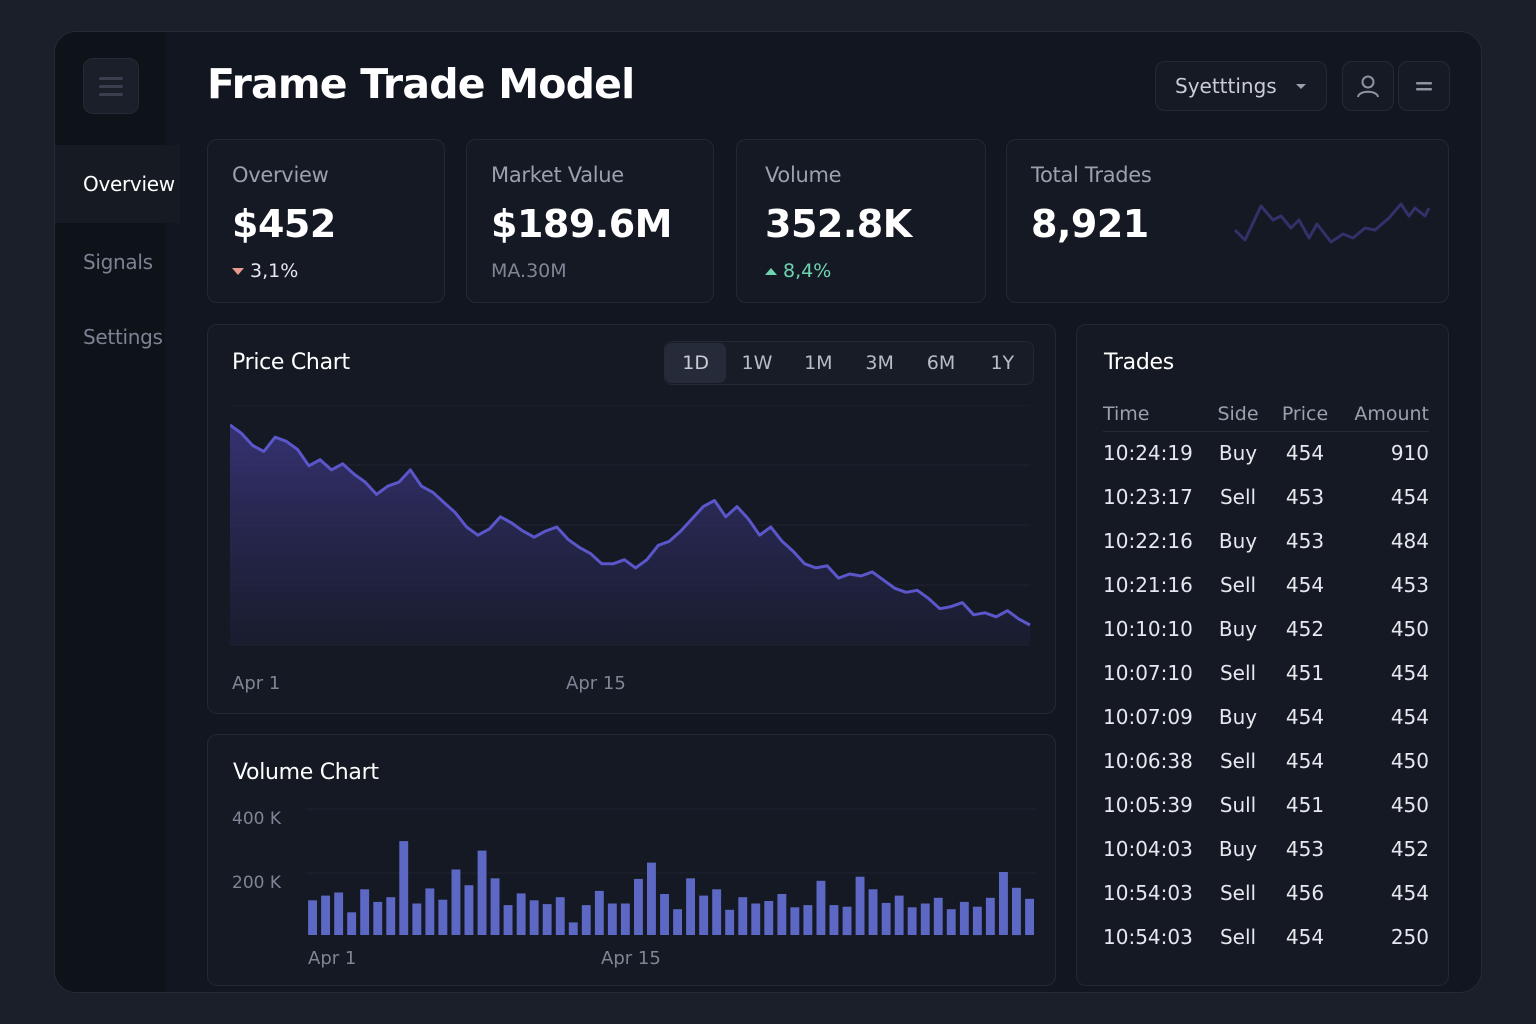 The image size is (1536, 1024). Describe the element at coordinates (941, 363) in the screenshot. I see `range-button-6m: 6M` at that location.